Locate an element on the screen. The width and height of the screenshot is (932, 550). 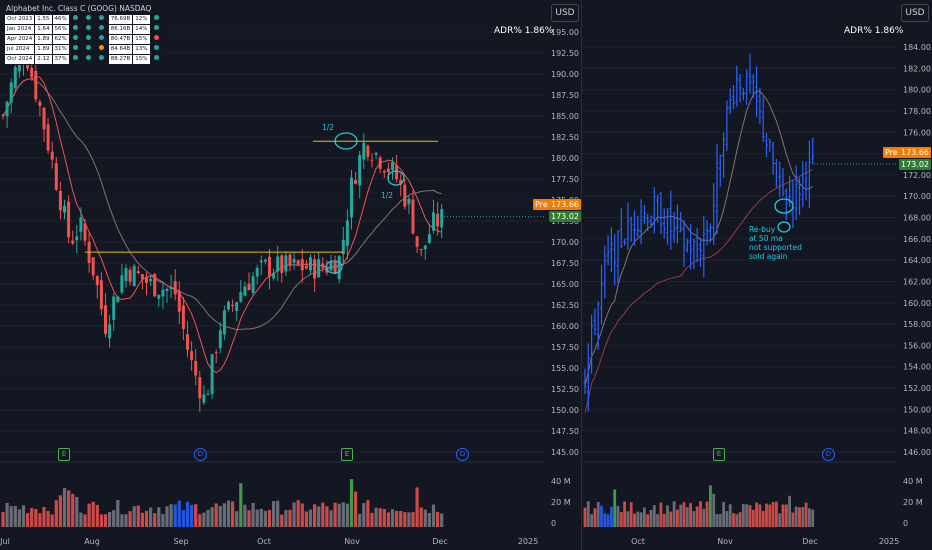
table-cell: 56% is located at coordinates (60, 29).